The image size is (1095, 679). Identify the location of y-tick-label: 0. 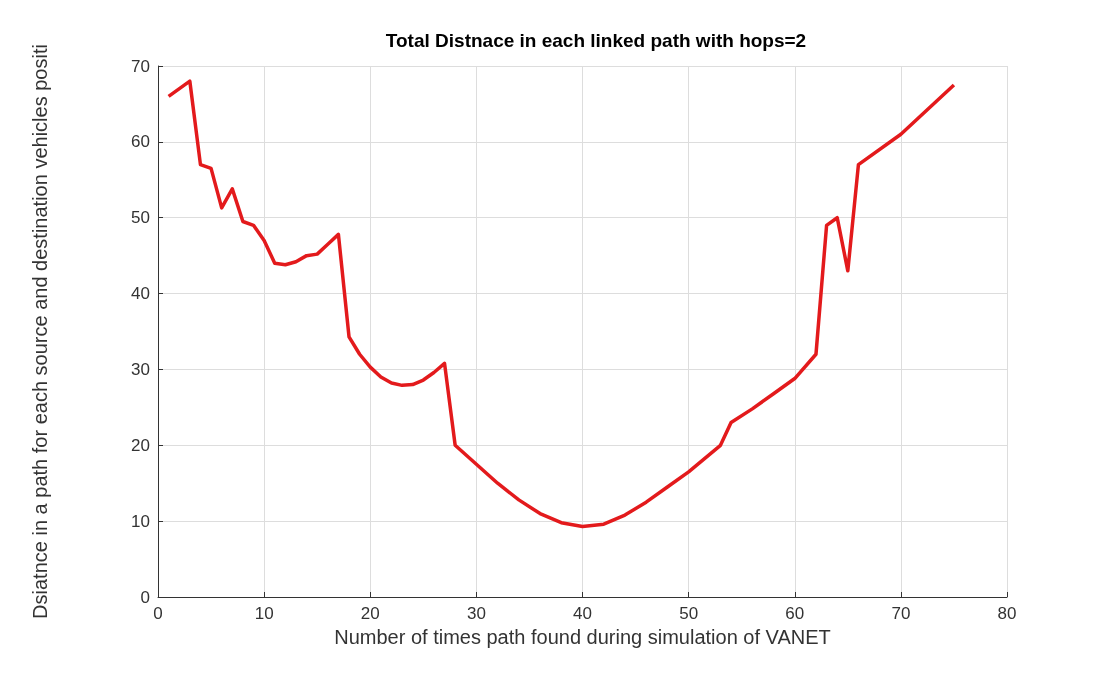
(145, 597).